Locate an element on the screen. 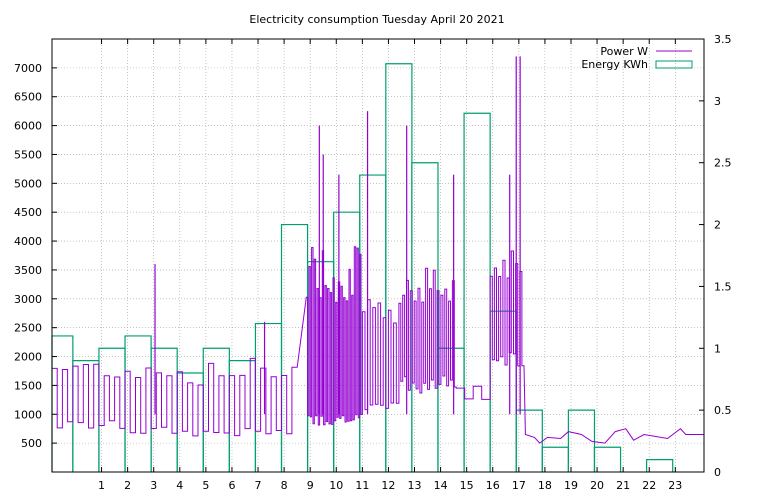 The image size is (768, 500). y-left-tick-label: 1000 is located at coordinates (28, 414).